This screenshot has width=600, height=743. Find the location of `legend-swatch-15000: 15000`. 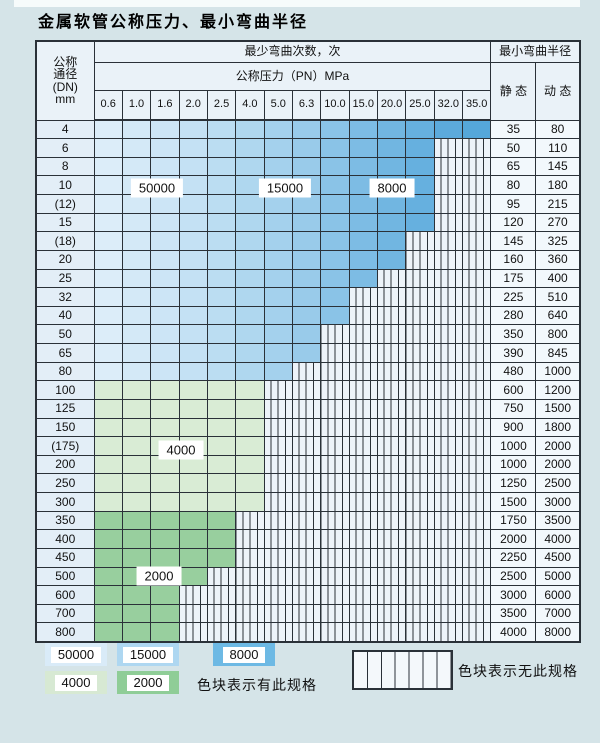

legend-swatch-15000: 15000 is located at coordinates (148, 654).